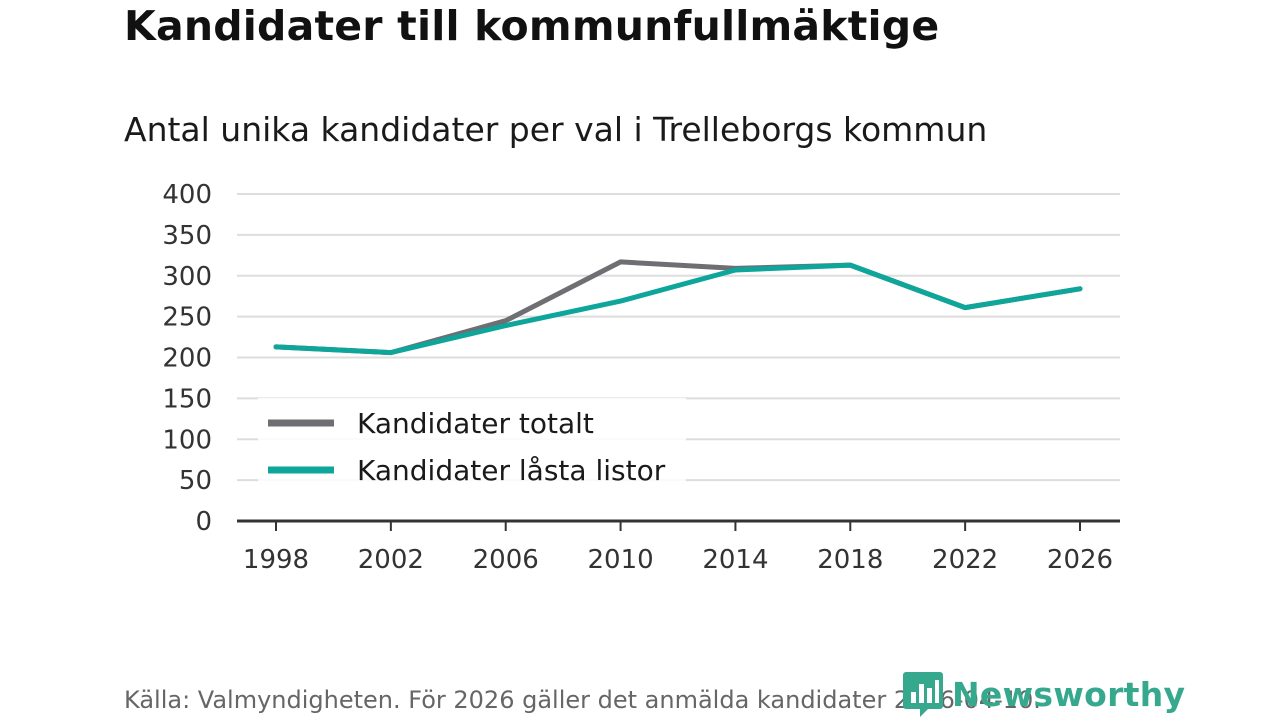  What do you see at coordinates (1080, 560) in the screenshot?
I see `x-tick-label-2026: 2026` at bounding box center [1080, 560].